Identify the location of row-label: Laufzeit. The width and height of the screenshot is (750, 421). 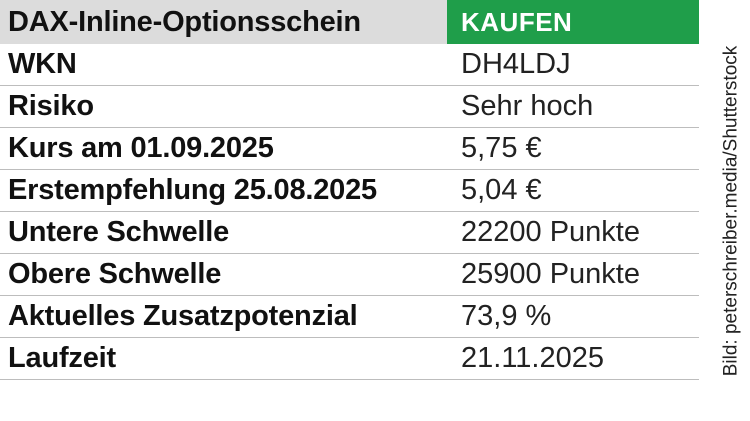
(62, 358).